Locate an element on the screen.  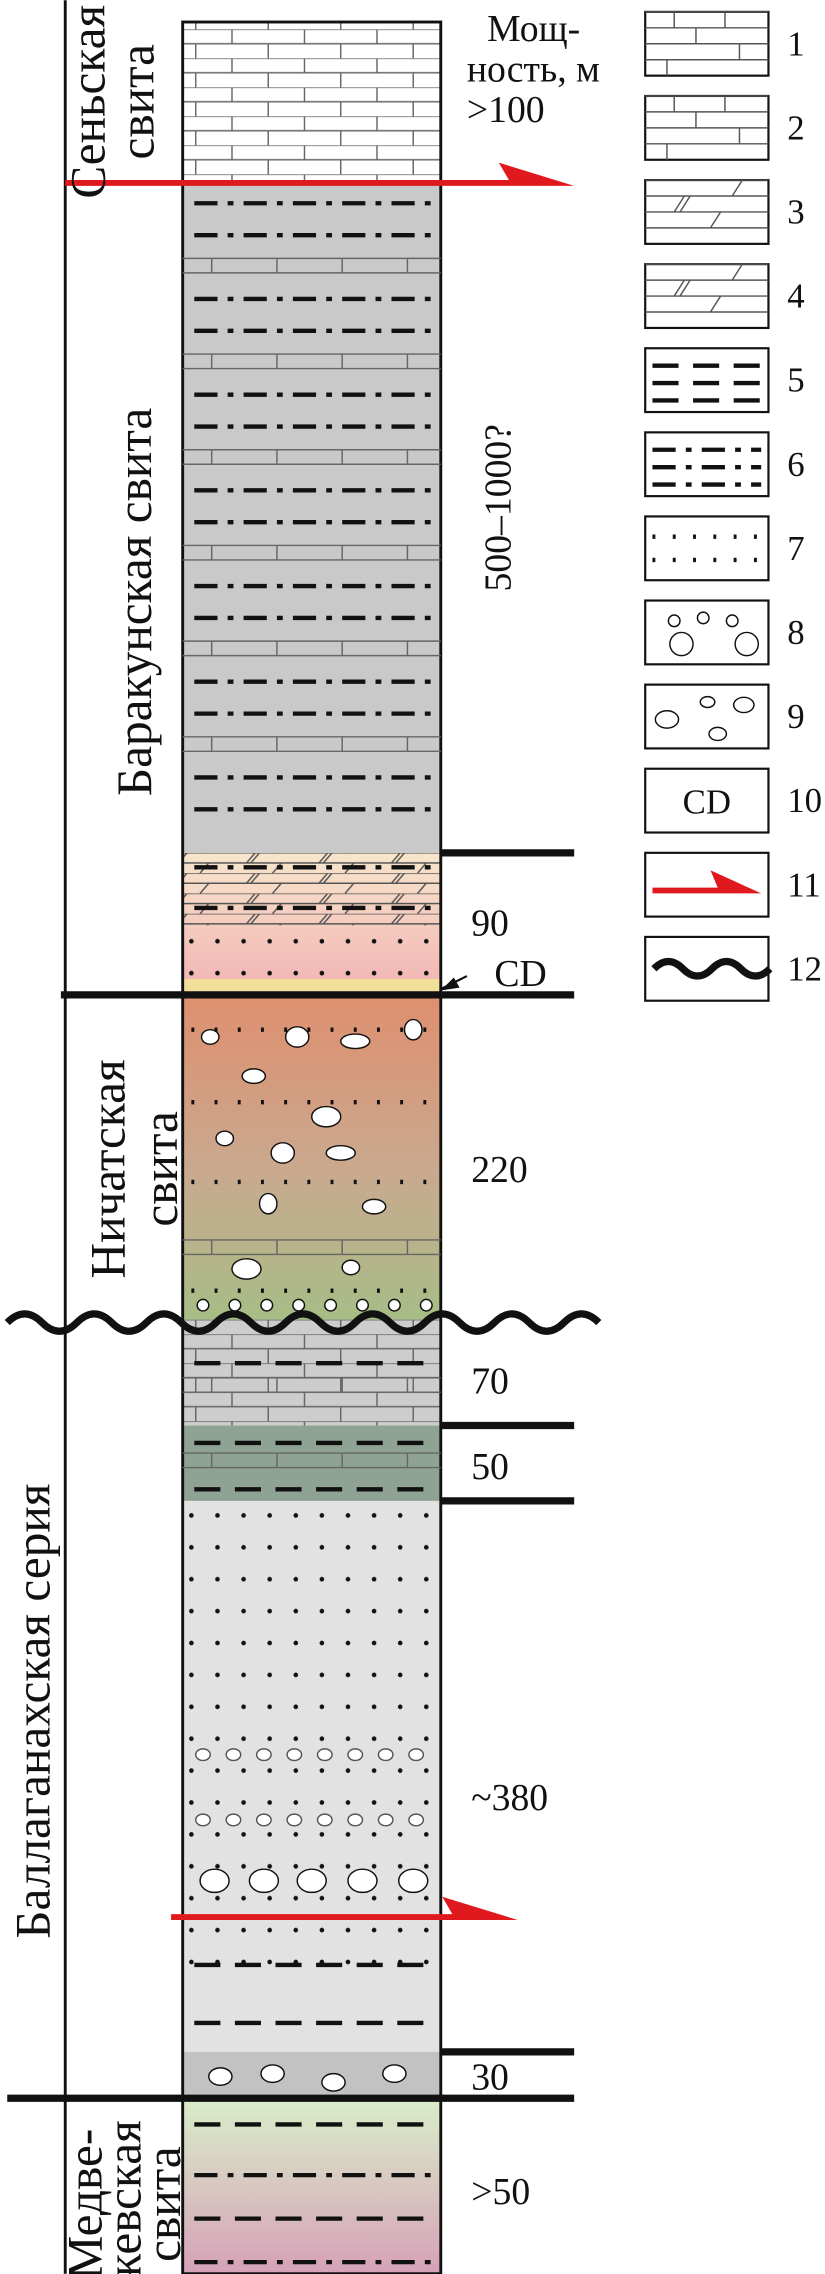
formation-line: Ничатская is located at coordinates (108, 1168).